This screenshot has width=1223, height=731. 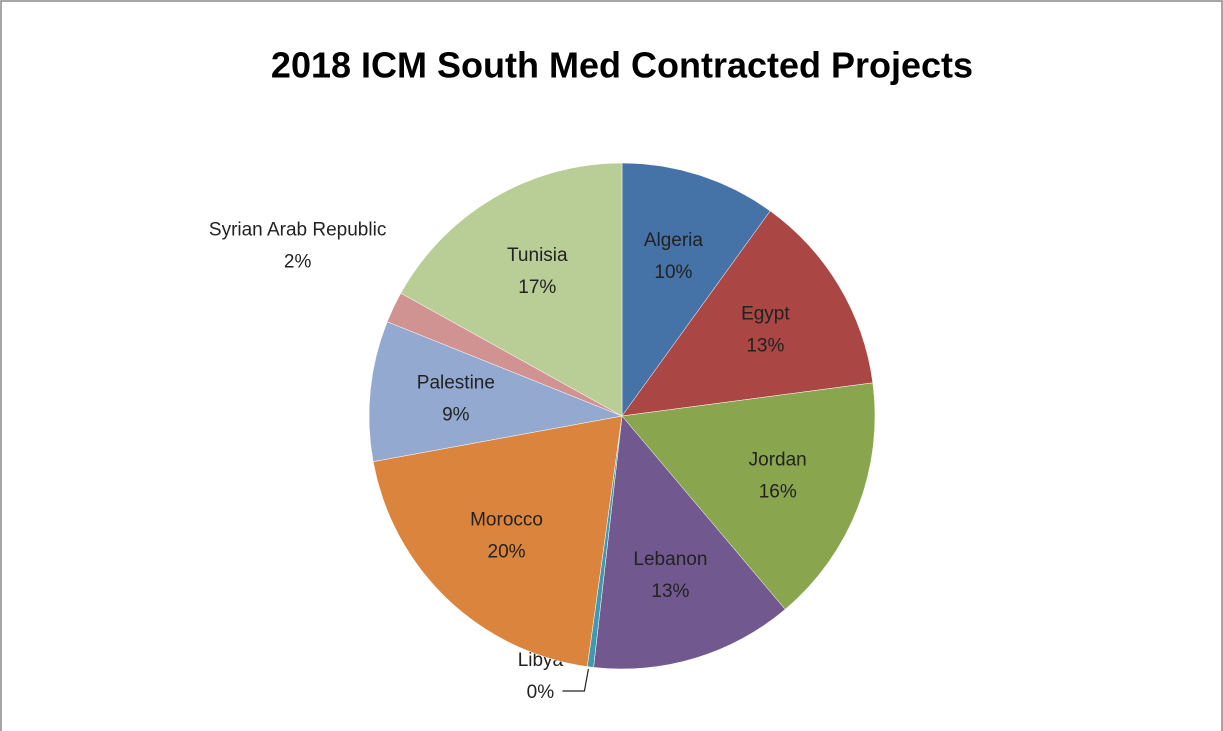 I want to click on slice-label: Algeria, so click(x=674, y=240).